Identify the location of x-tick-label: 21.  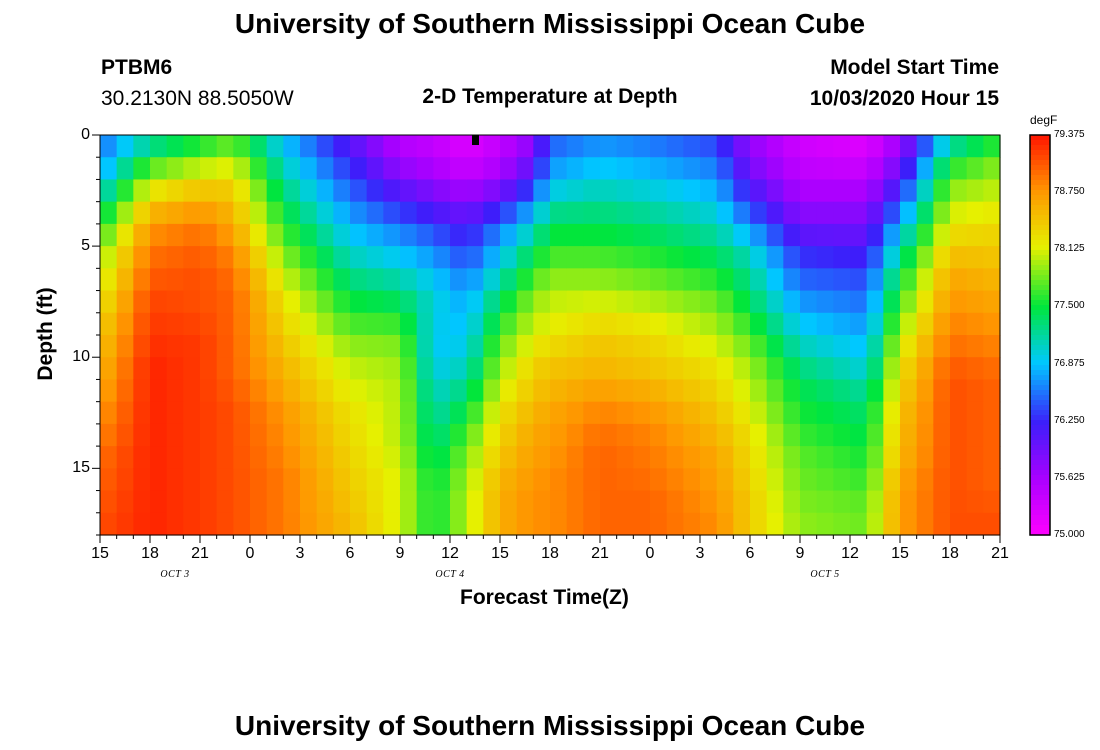
(200, 553).